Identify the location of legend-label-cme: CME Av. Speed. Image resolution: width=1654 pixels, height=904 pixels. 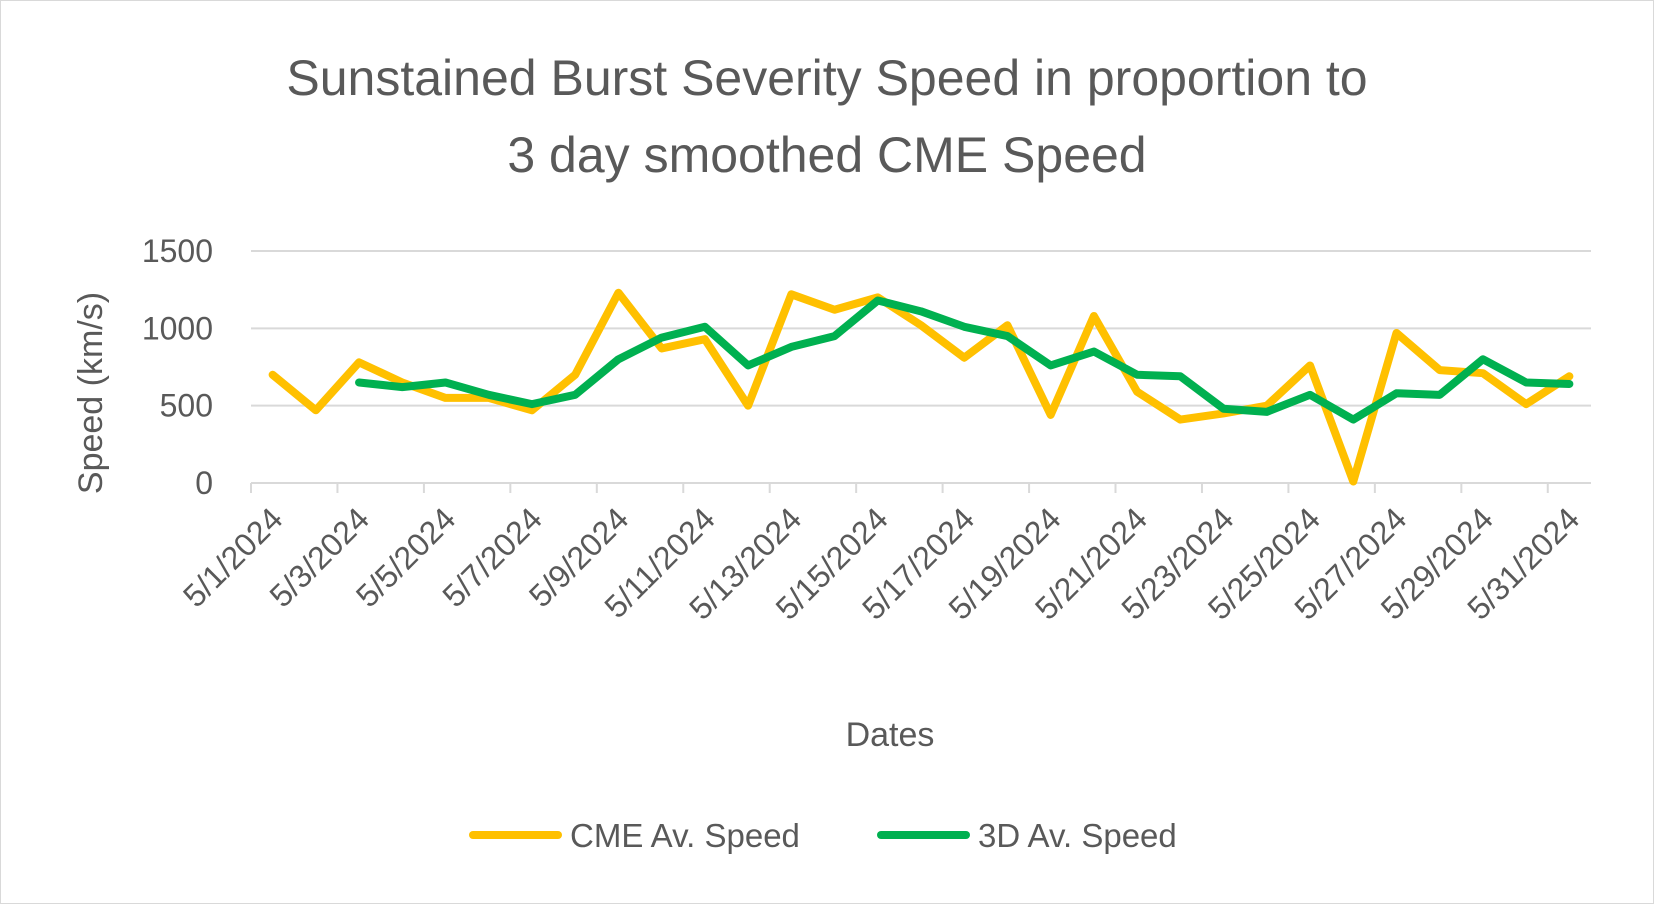
(685, 835).